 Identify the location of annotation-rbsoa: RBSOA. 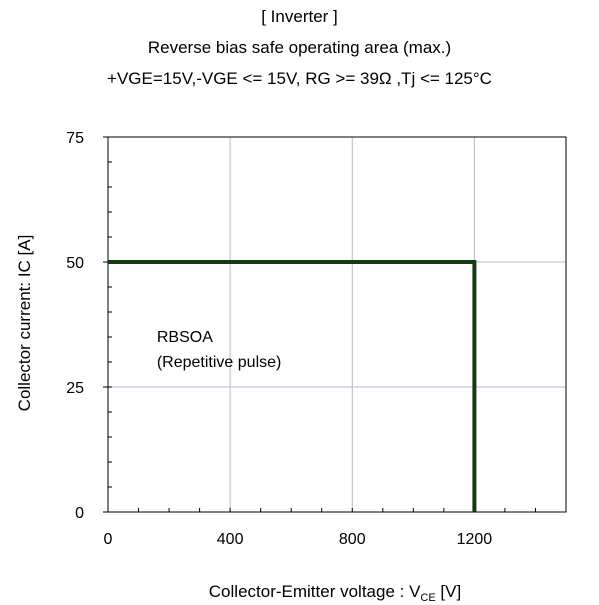
(185, 337).